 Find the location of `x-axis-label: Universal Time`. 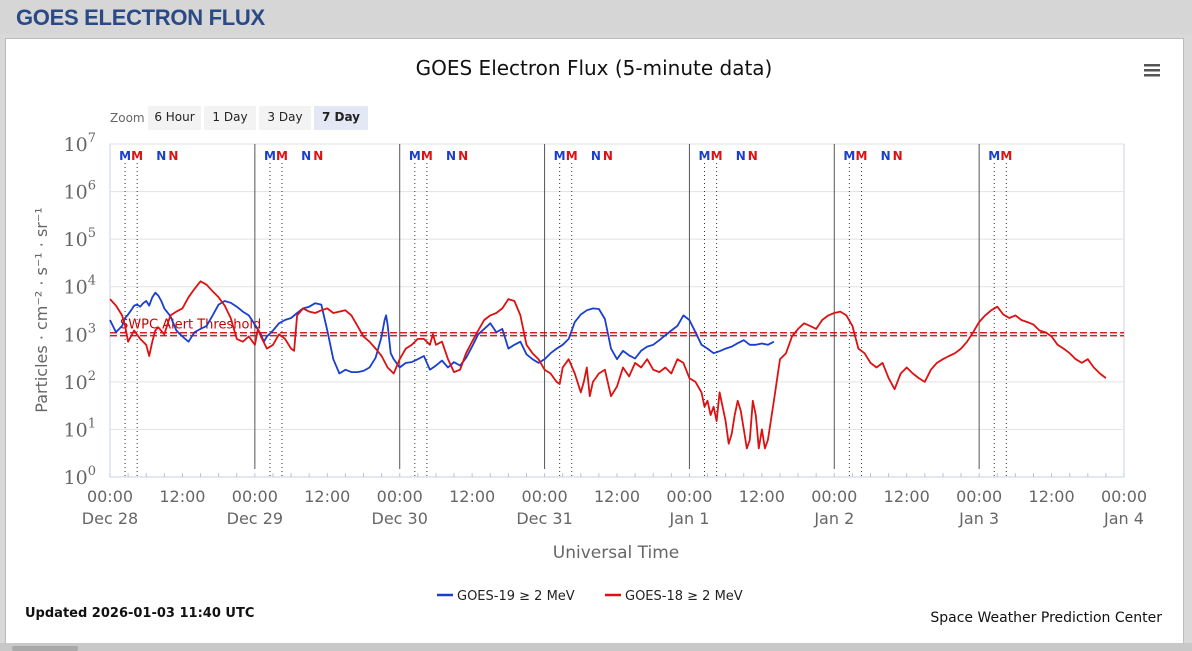

x-axis-label: Universal Time is located at coordinates (616, 553).